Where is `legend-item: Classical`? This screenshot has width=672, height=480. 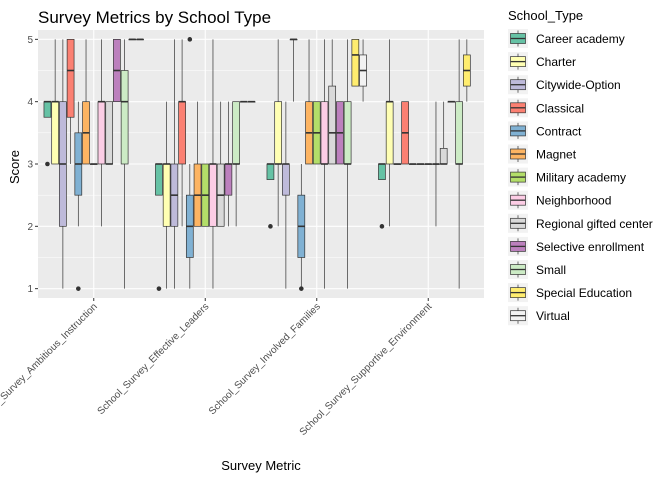
legend-item: Classical is located at coordinates (546, 108).